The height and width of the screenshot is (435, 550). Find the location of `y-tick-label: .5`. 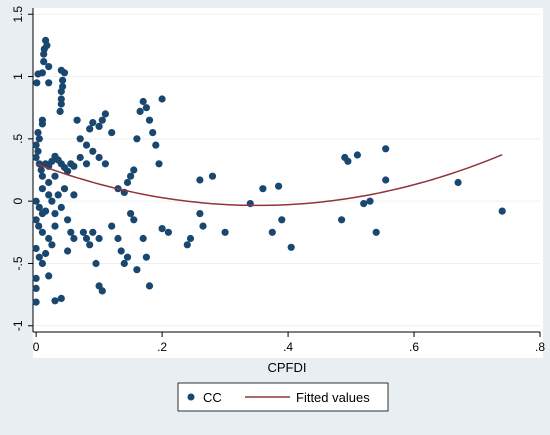

y-tick-label: .5 is located at coordinates (18, 139).